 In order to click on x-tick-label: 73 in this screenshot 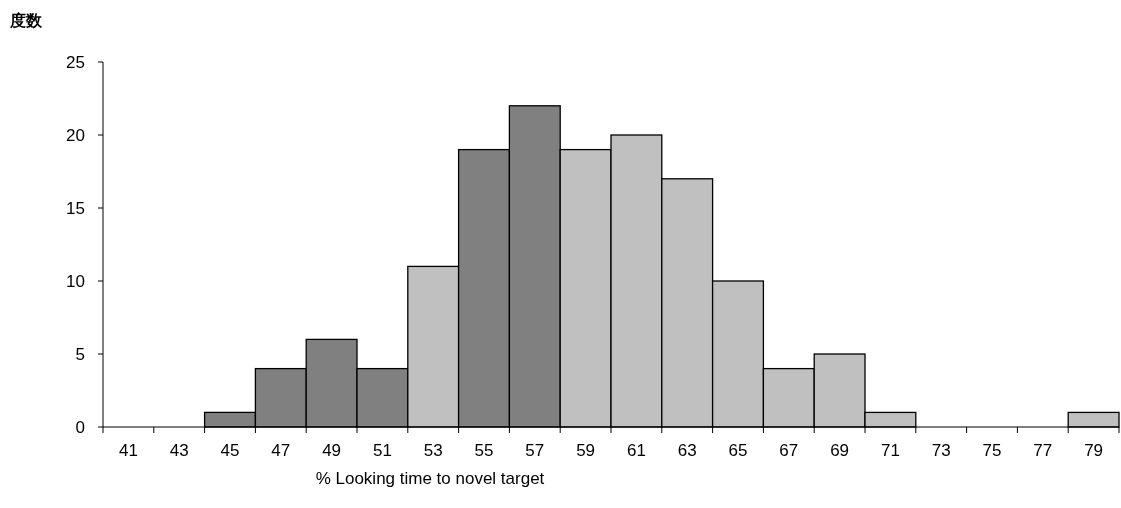, I will do `click(941, 450)`.